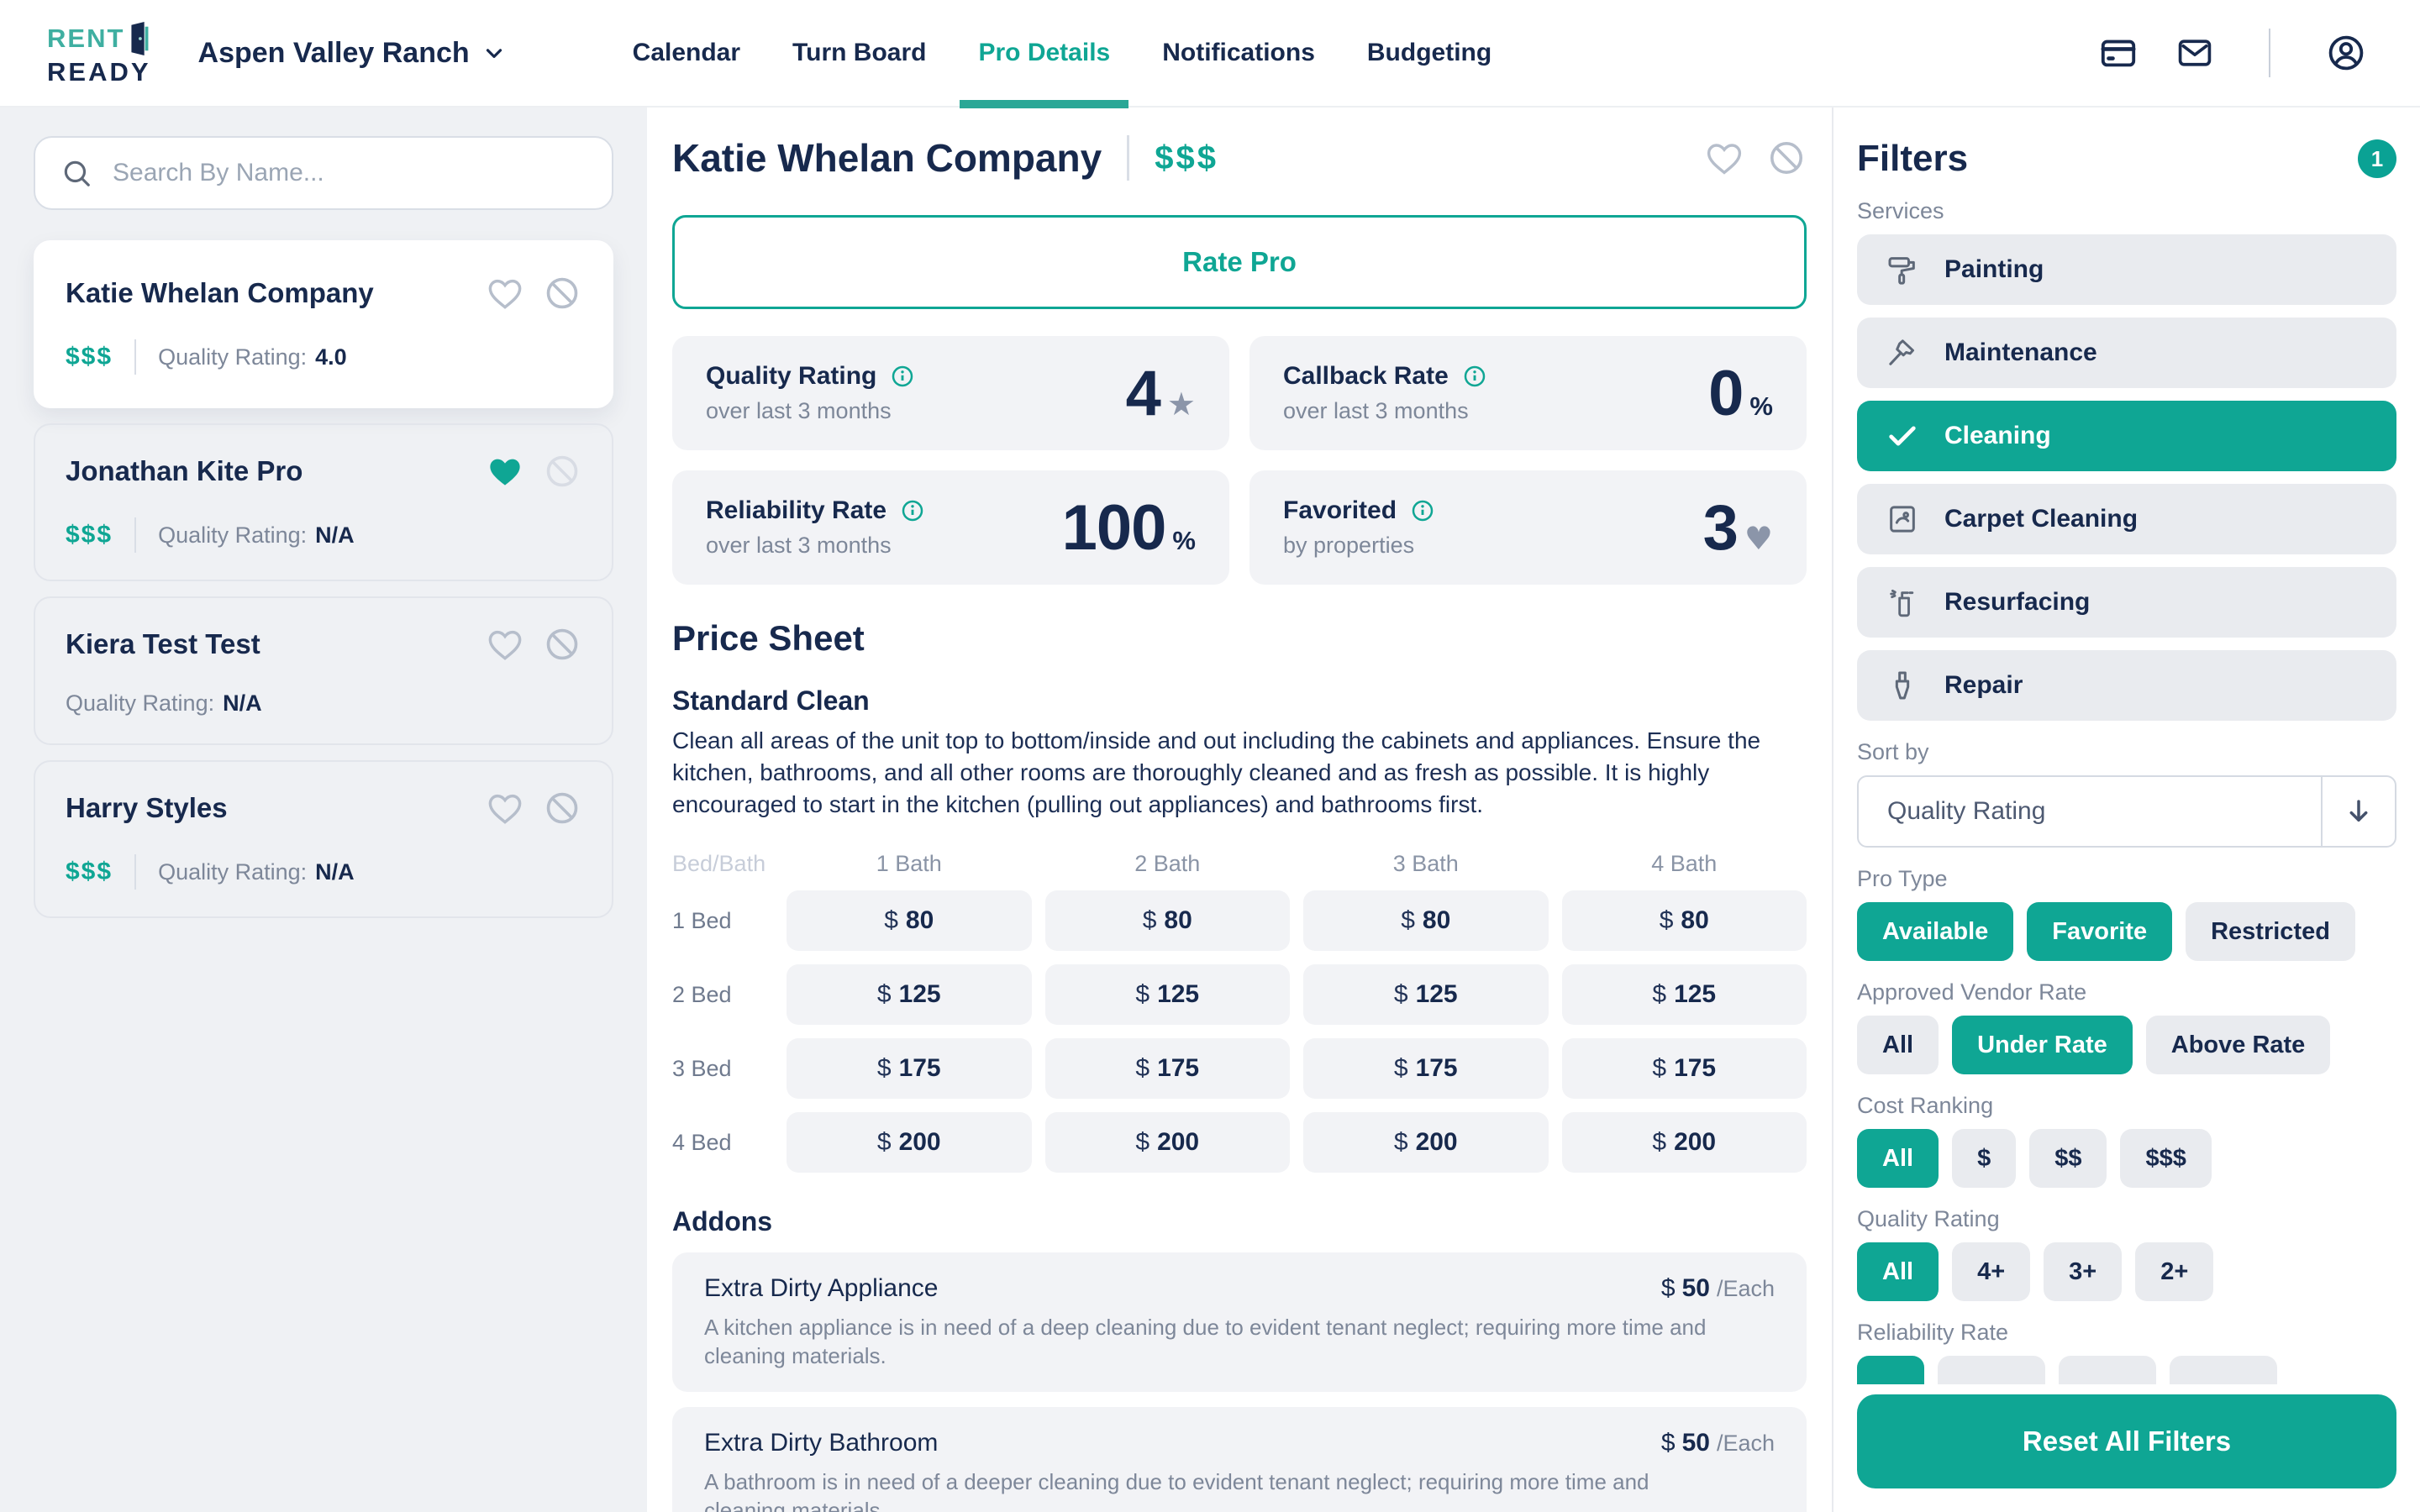 The width and height of the screenshot is (2420, 1512). Describe the element at coordinates (2126, 436) in the screenshot. I see `service-filter-cleaning: Cleaning` at that location.